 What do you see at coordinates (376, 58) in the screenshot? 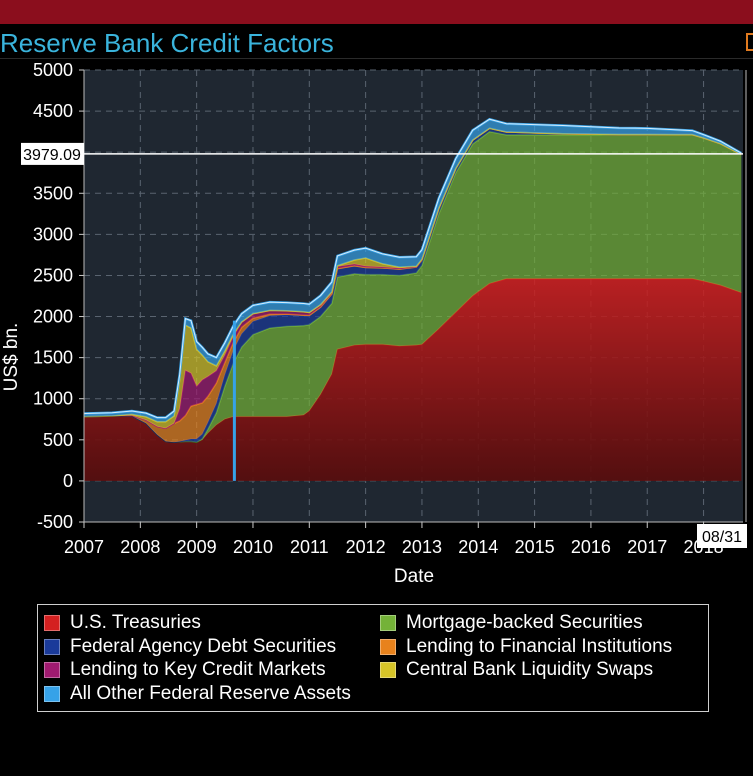
I see `title-divider` at bounding box center [376, 58].